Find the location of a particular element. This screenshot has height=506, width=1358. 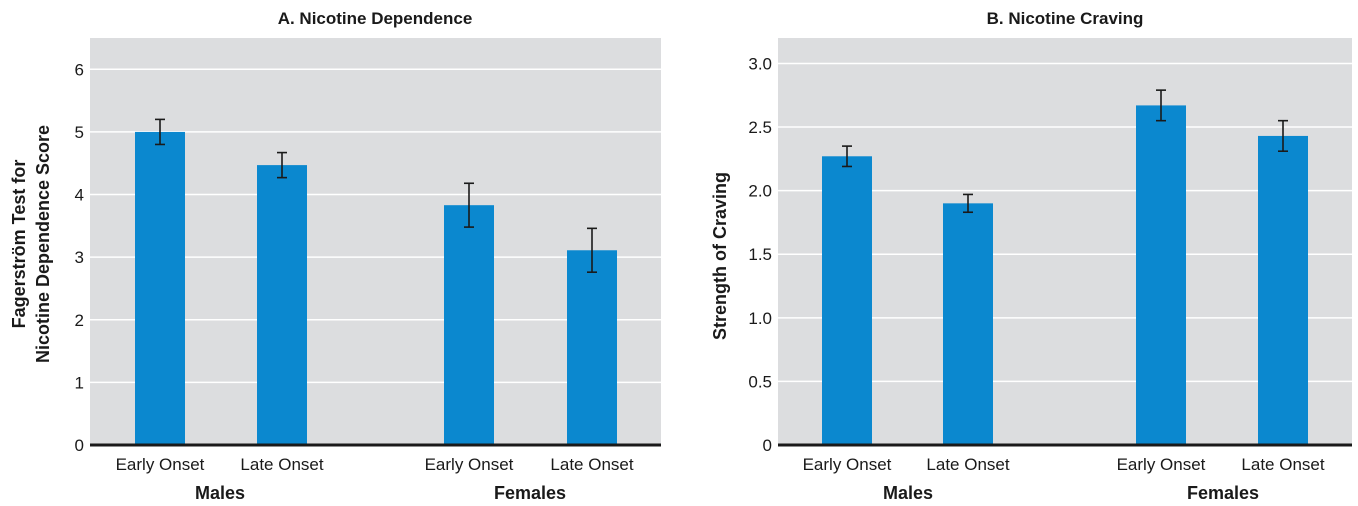

chart-b-y-tick-label: 1.5 is located at coordinates (760, 254).